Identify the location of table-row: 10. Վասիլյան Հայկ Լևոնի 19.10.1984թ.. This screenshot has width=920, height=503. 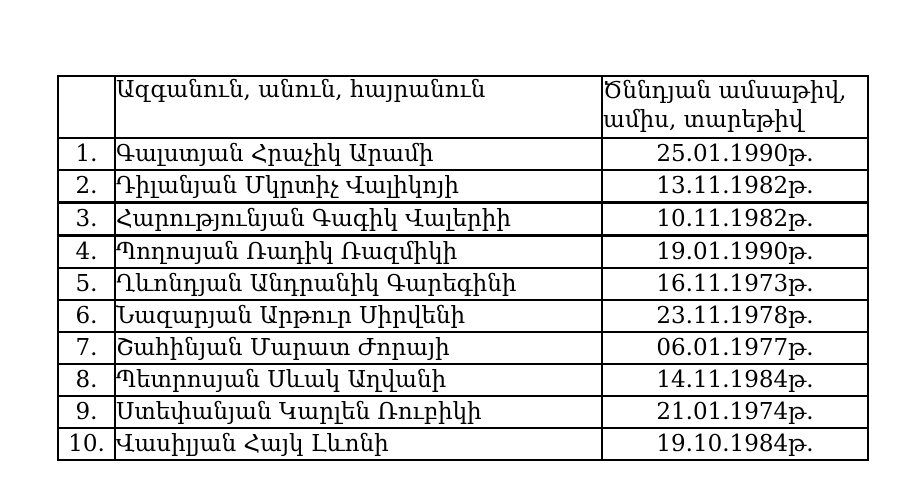
(463, 444).